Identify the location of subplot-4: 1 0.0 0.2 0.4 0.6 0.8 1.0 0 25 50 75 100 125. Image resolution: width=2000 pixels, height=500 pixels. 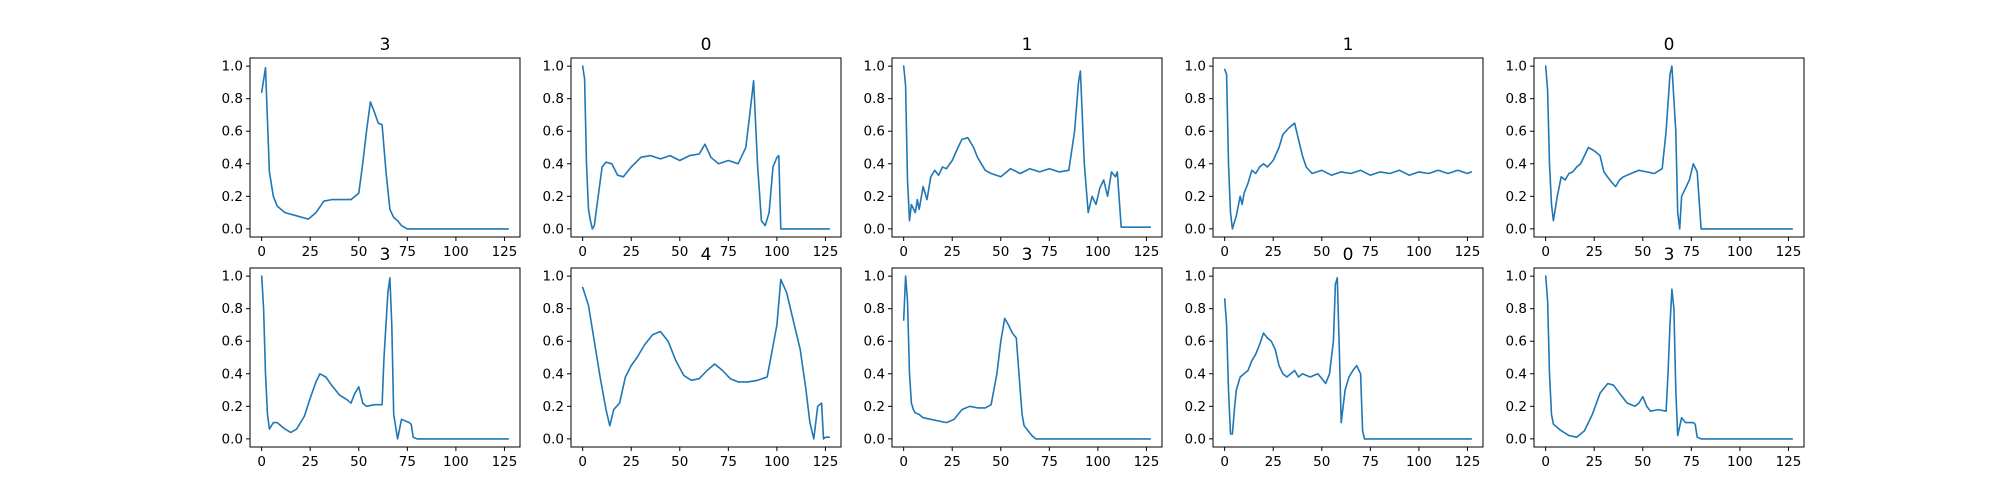
(1334, 147).